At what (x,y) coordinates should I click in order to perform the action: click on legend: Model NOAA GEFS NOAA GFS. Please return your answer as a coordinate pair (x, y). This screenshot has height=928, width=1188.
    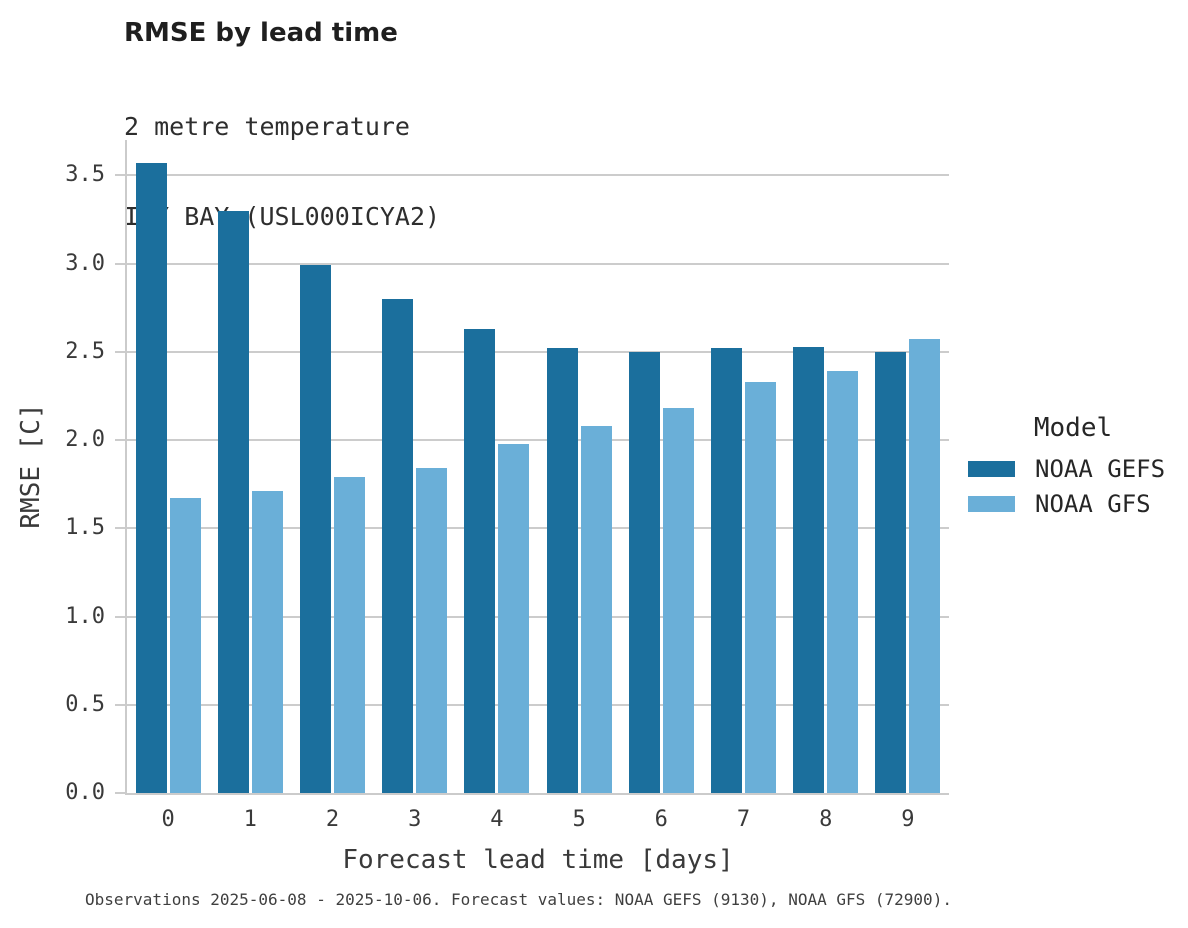
    Looking at the image, I should click on (1073, 470).